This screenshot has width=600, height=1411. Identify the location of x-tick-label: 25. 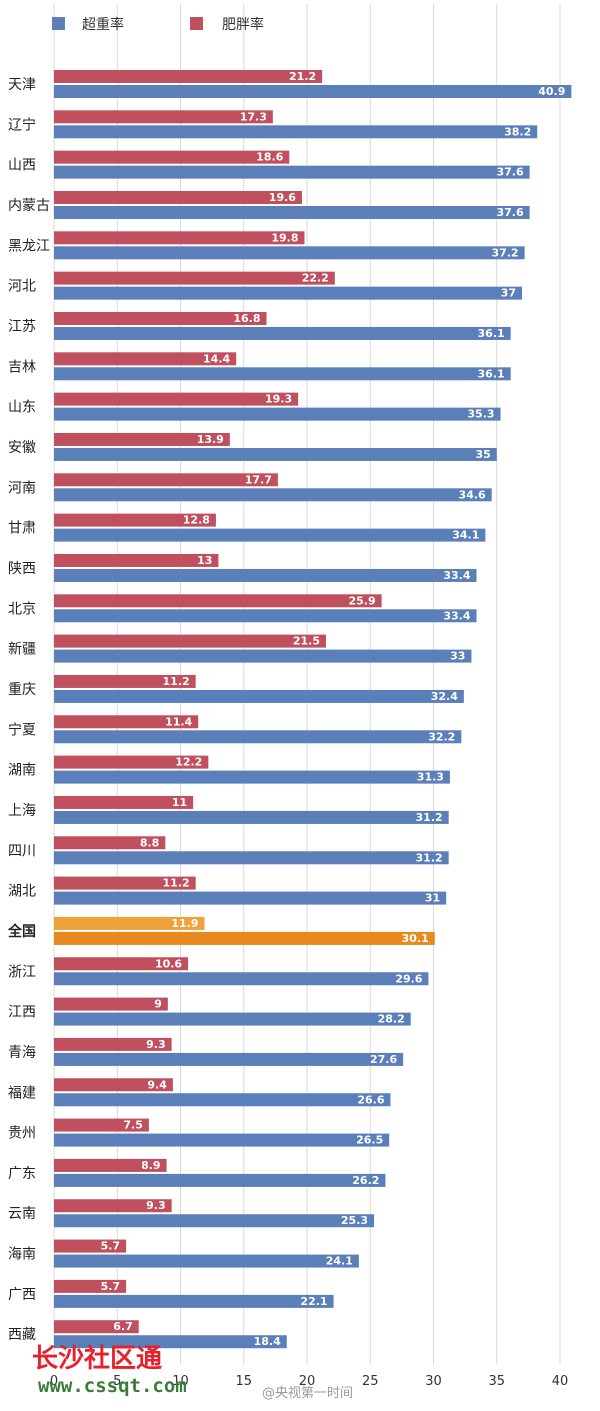
(370, 1381).